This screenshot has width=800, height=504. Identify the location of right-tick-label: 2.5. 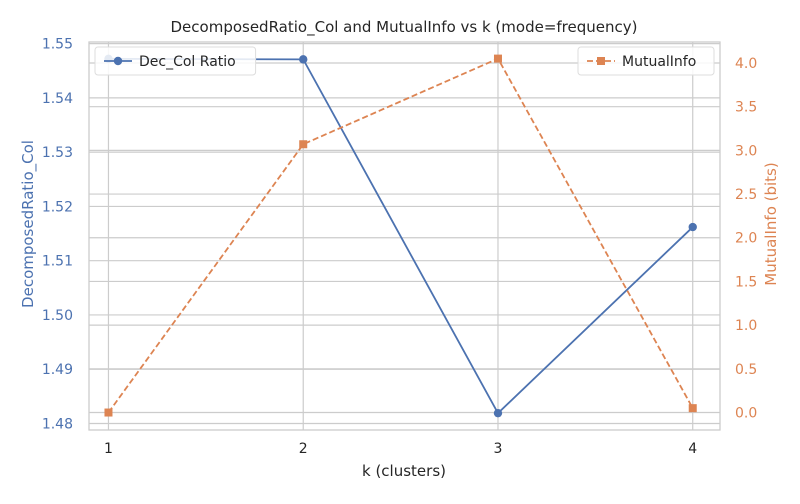
(746, 195).